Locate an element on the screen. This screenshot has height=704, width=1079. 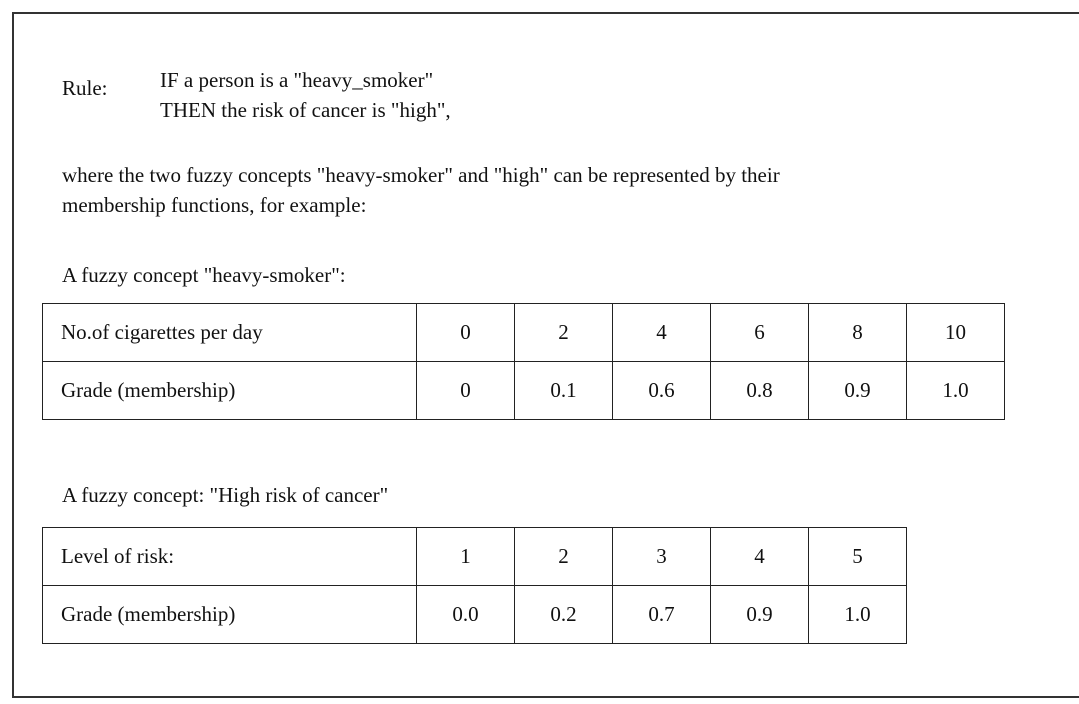
table-row: Level of risk: 1 2 3 4 5 is located at coordinates (474, 556).